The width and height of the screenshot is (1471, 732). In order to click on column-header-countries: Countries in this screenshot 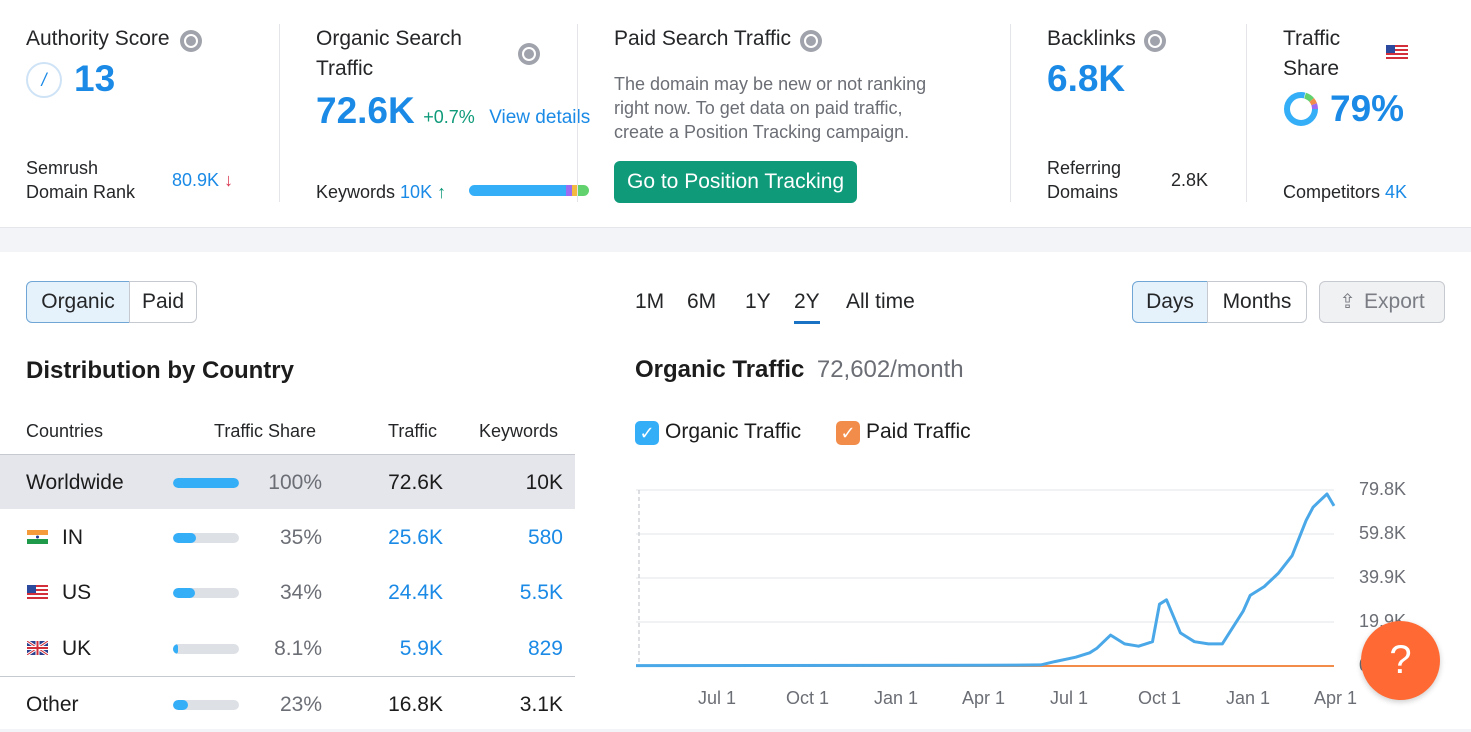, I will do `click(65, 431)`.